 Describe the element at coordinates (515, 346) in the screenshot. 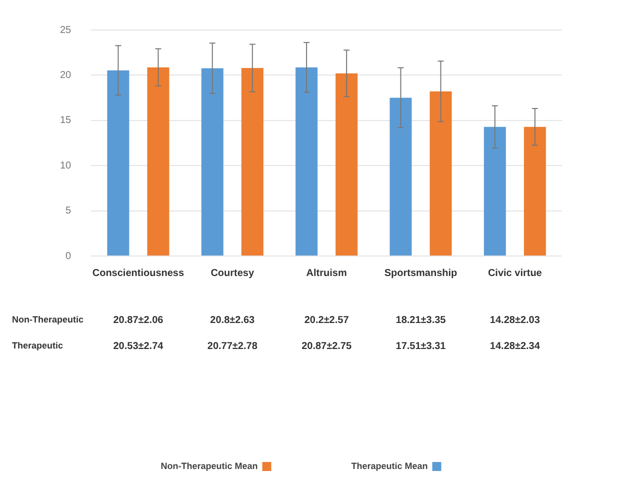

I see `data-label: 14.28±2.34` at that location.